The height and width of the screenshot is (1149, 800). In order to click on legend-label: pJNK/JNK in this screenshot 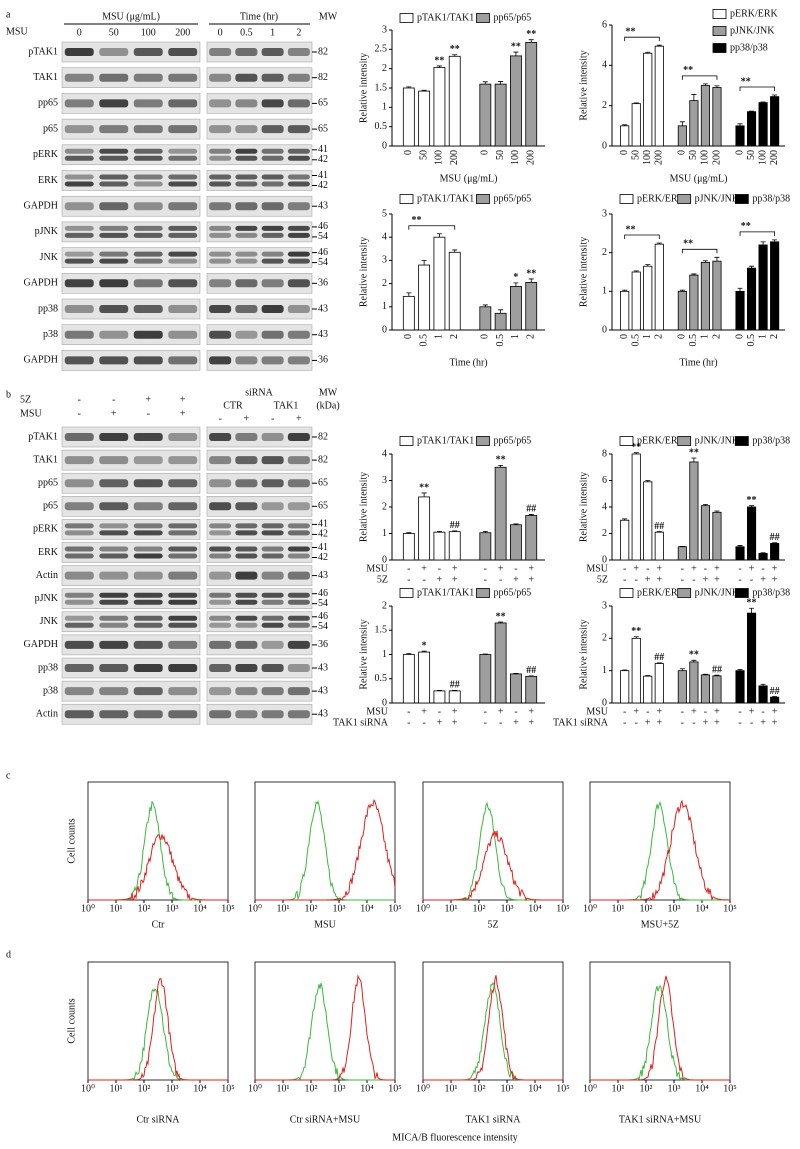, I will do `click(752, 30)`.